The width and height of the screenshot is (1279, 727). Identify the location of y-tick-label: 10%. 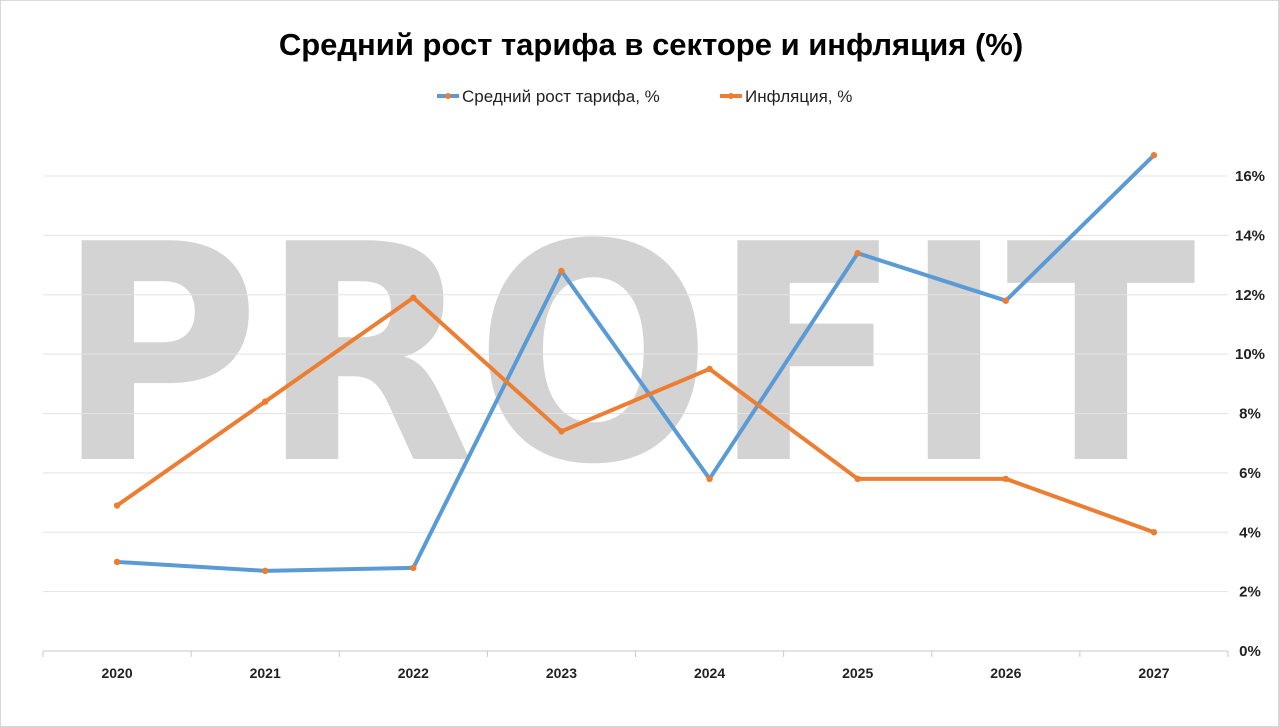
(1250, 354).